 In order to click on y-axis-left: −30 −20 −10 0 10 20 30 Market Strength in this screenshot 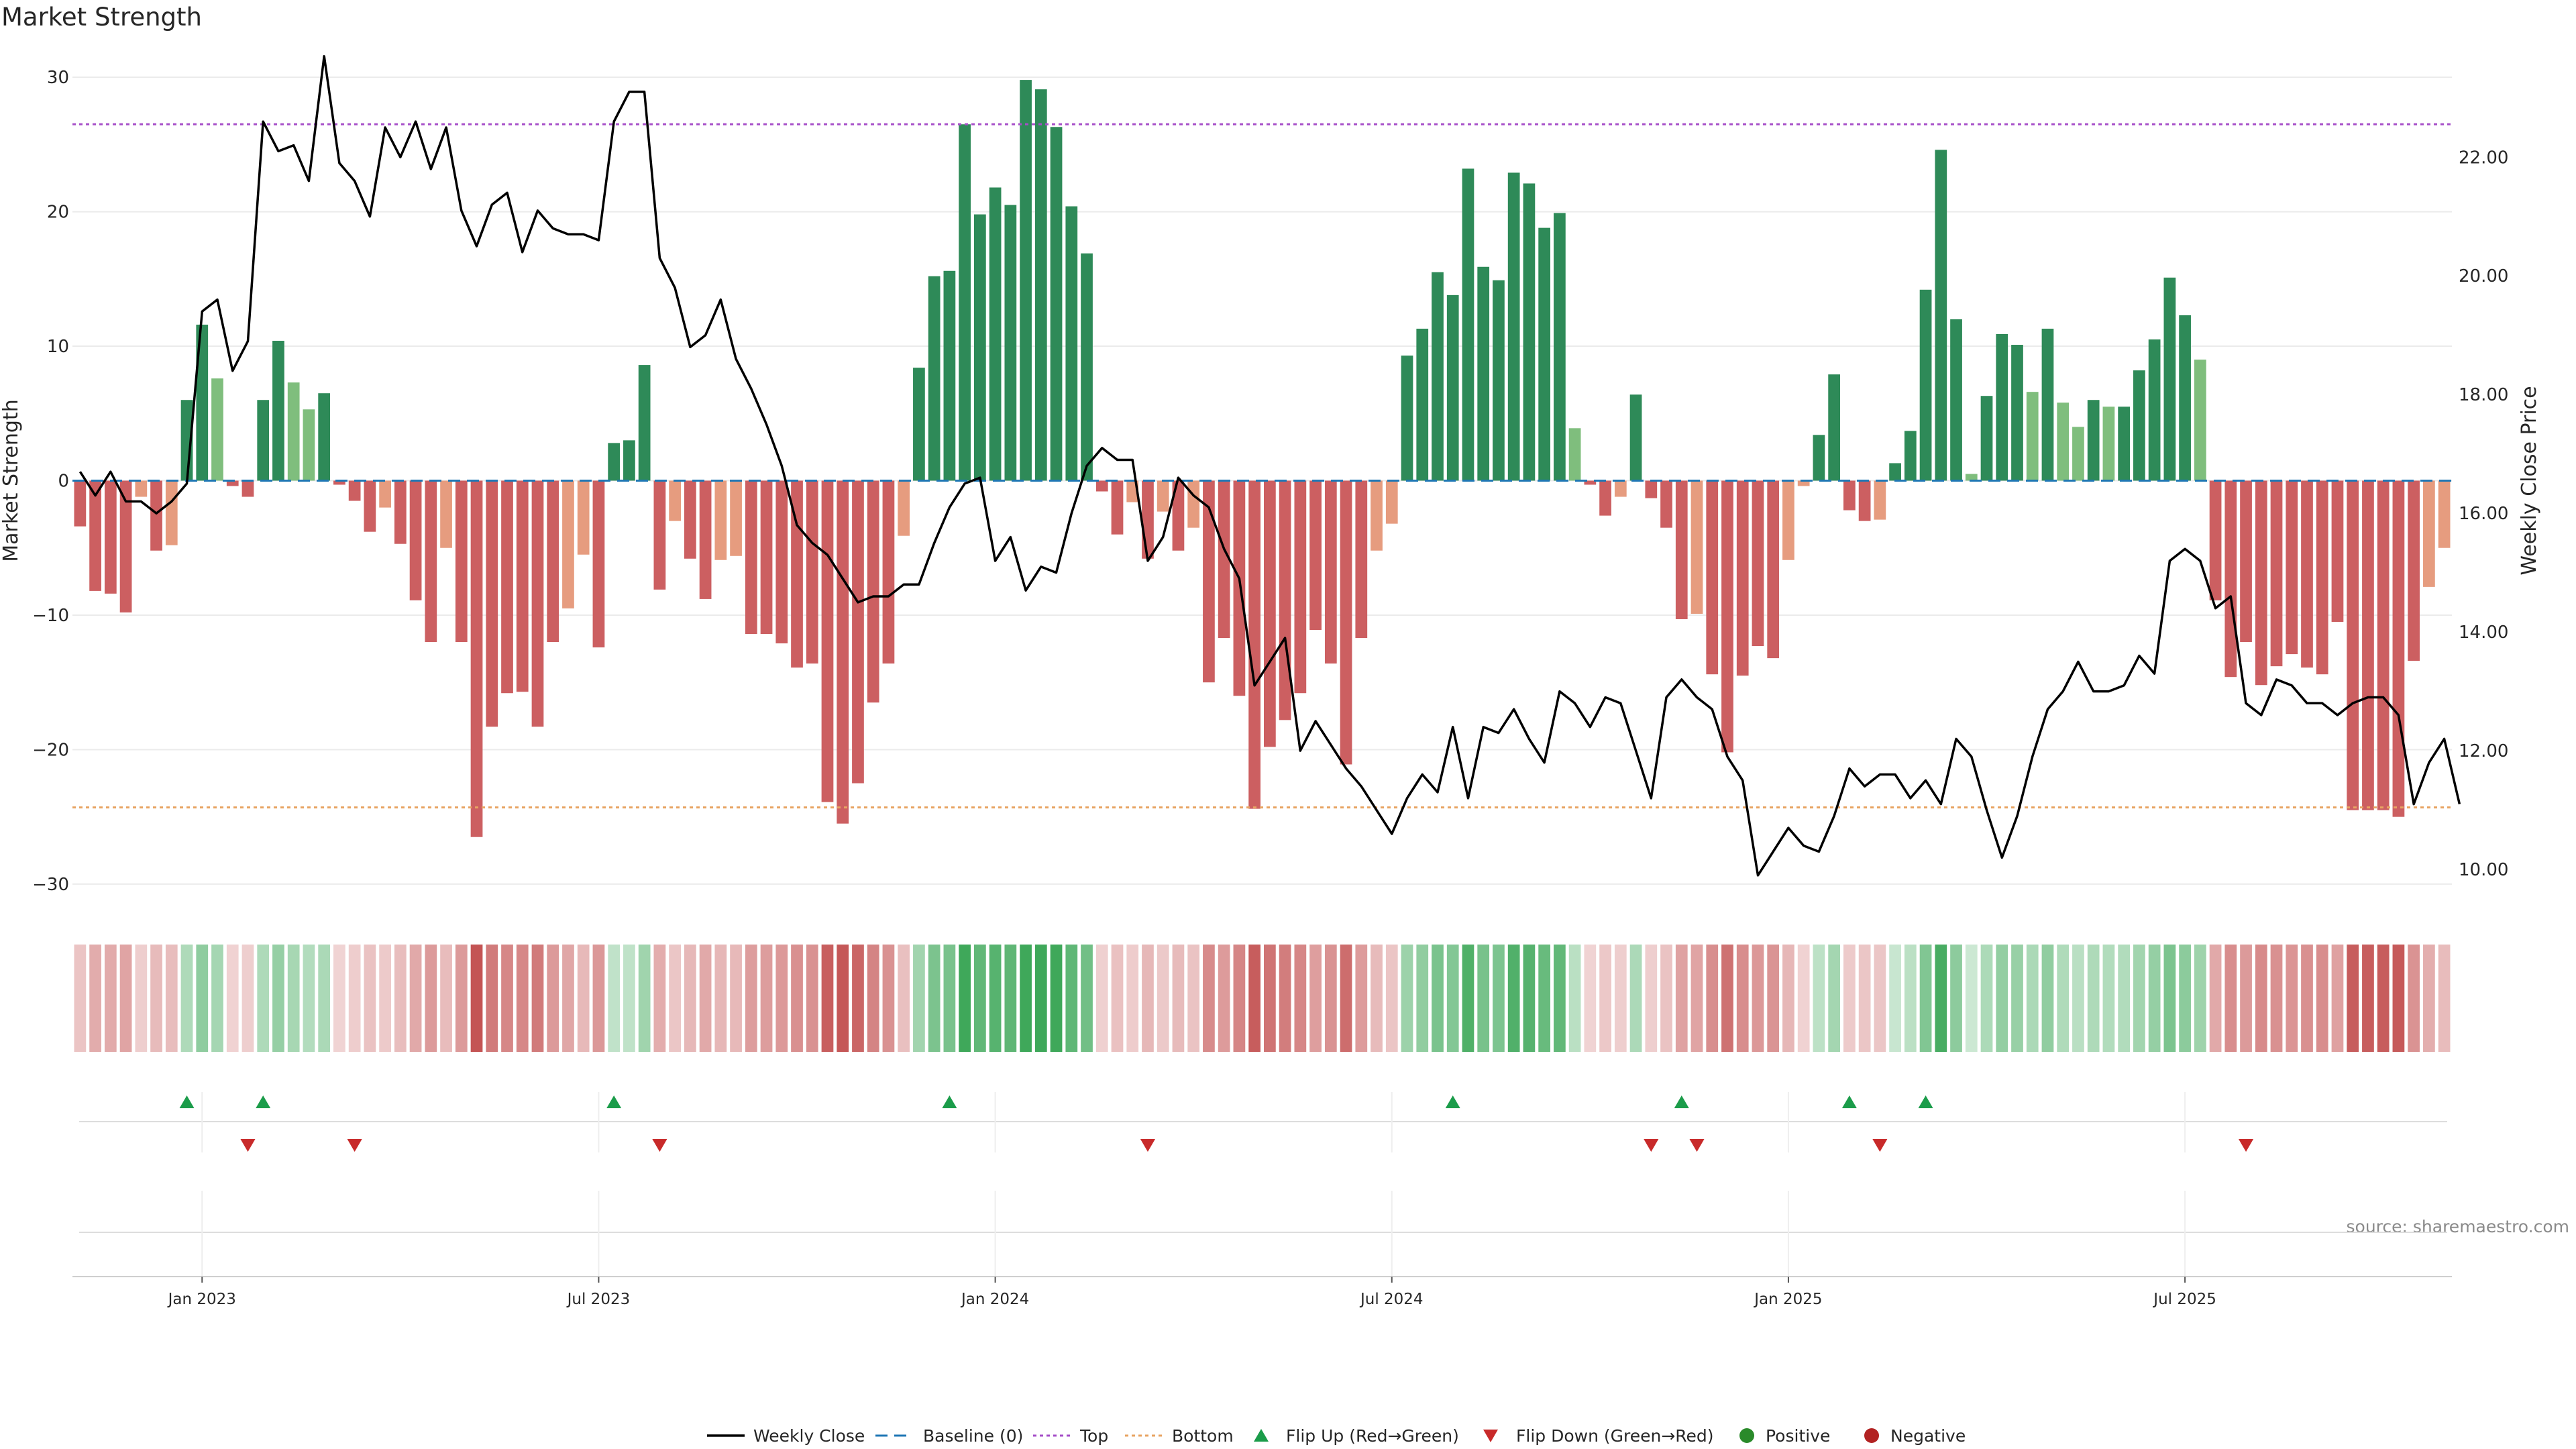, I will do `click(34, 481)`.